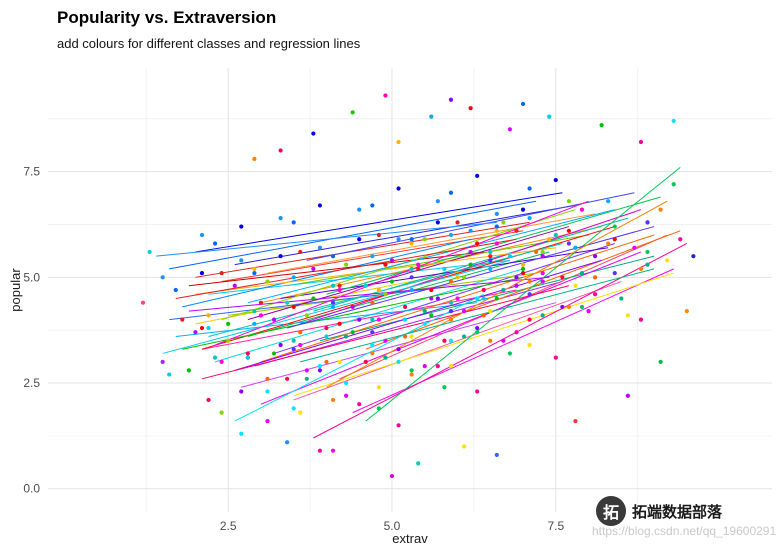  I want to click on chart-title: Popularity vs. Extraversion, so click(167, 17).